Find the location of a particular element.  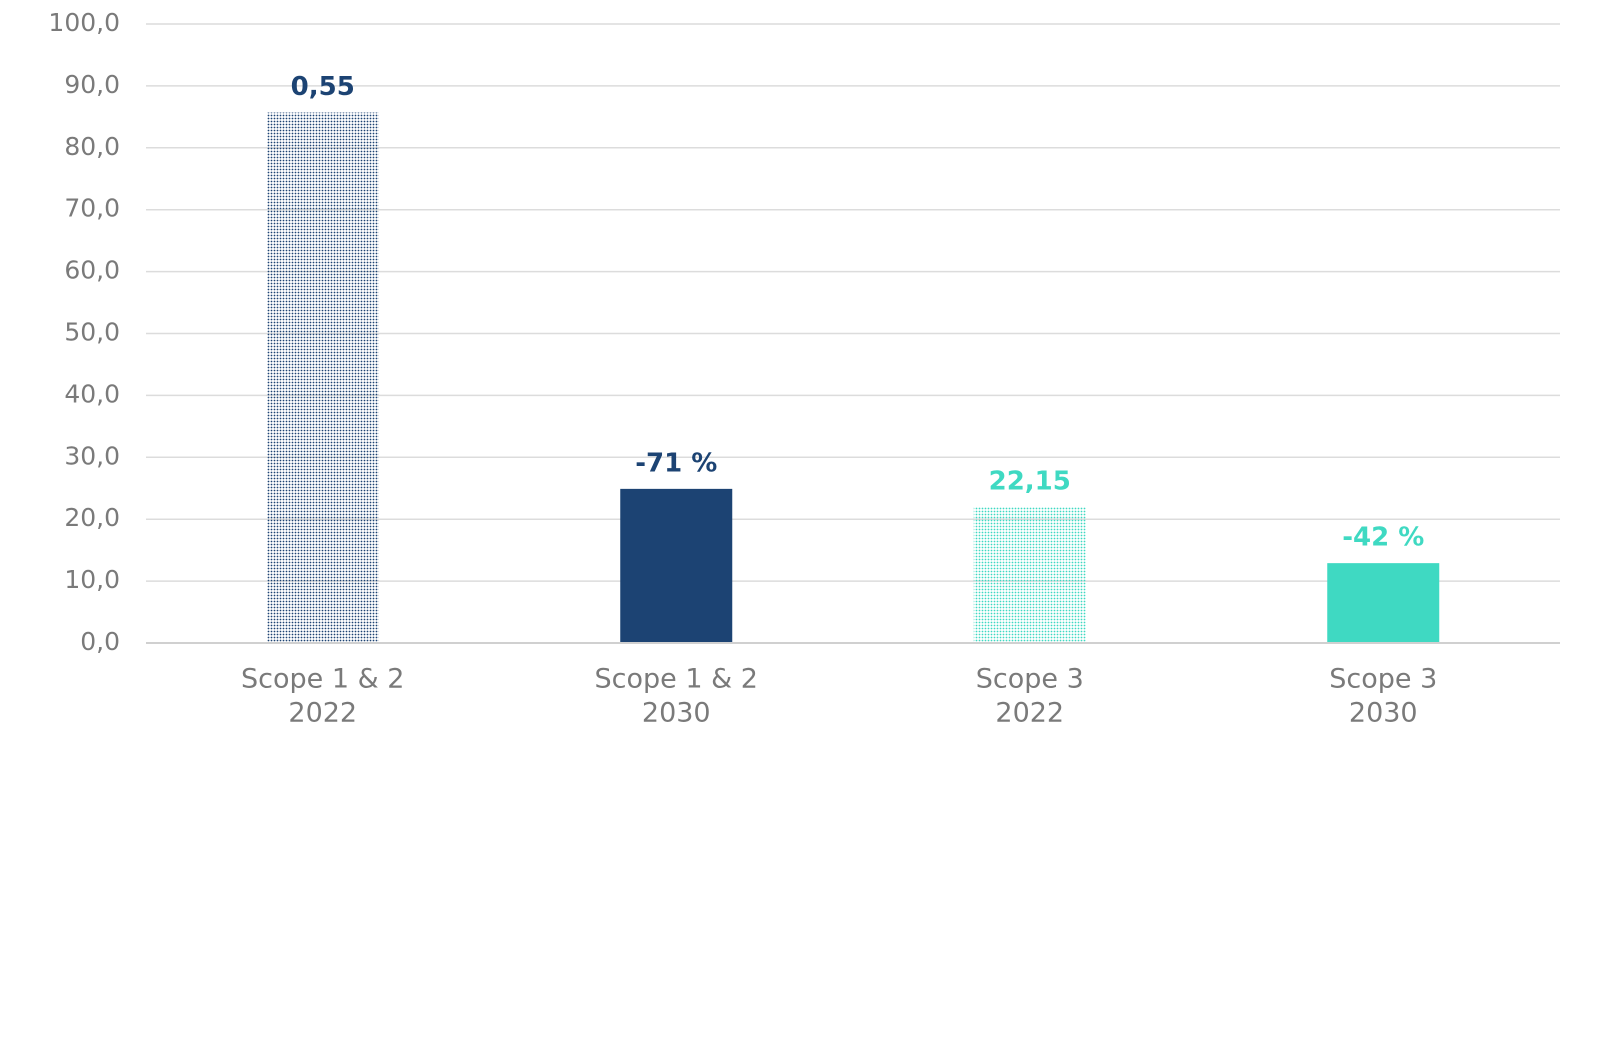

y-tick-label: 80,0 is located at coordinates (92, 146).